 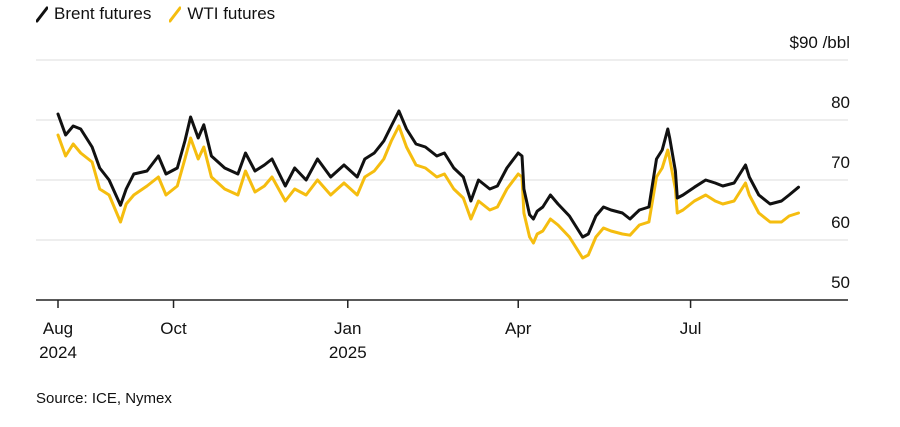 I want to click on brent-swatch-icon, so click(x=42, y=14).